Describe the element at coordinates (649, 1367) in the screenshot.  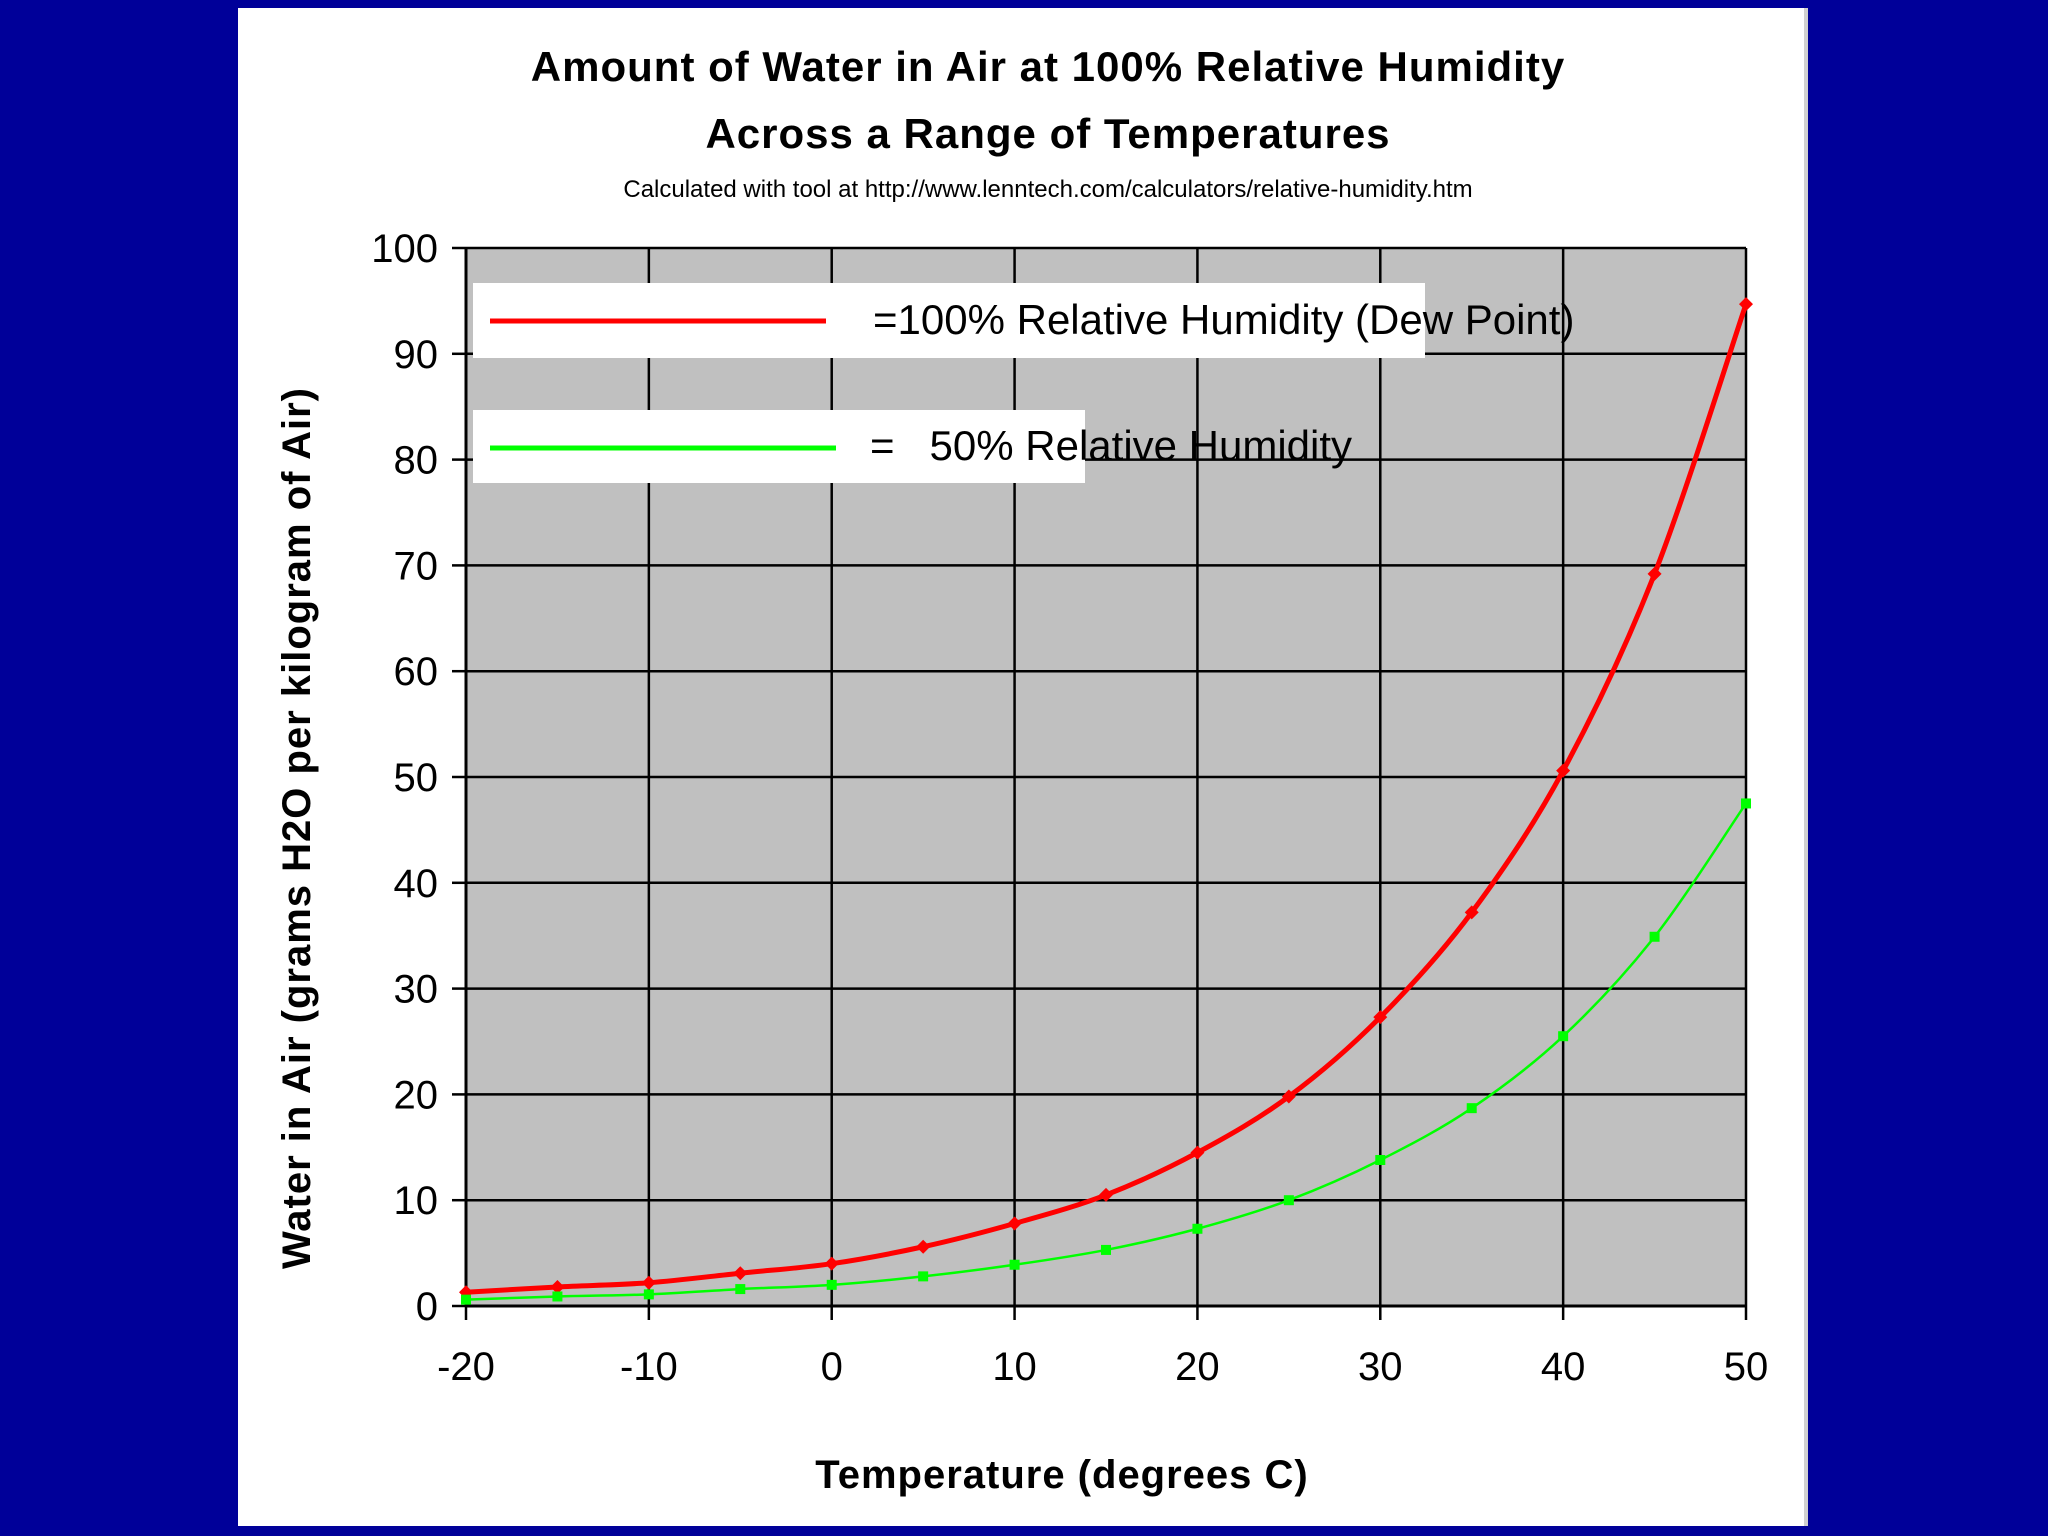
I see `x-tick-label: -10` at that location.